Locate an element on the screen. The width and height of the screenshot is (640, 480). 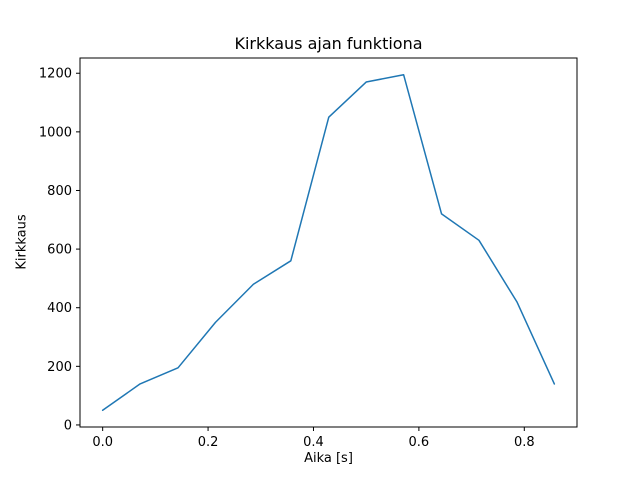
y-tick-label: 400 is located at coordinates (59, 308).